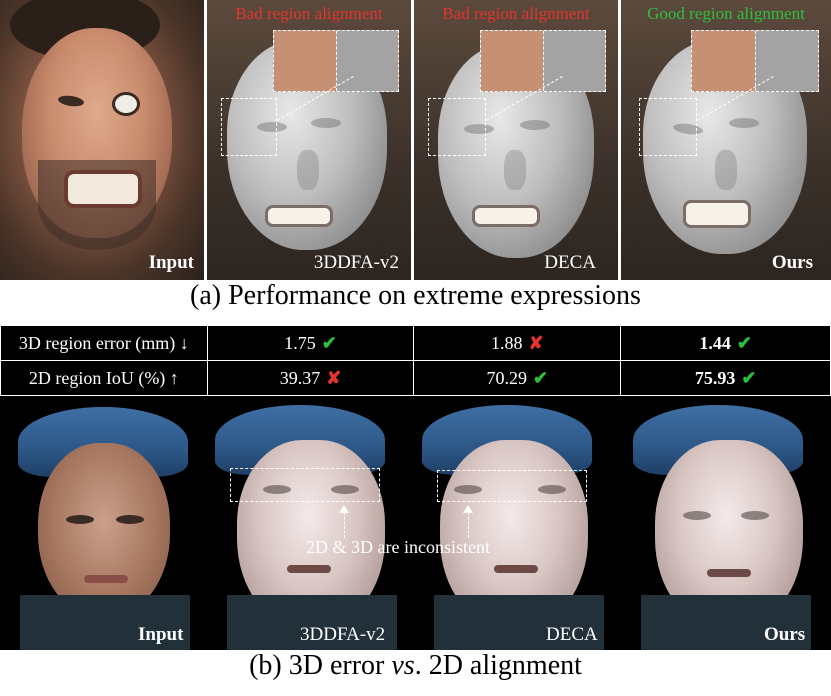 The width and height of the screenshot is (831, 696). What do you see at coordinates (398, 547) in the screenshot?
I see `inconsistency-note: 2D & 3D are inconsistent` at bounding box center [398, 547].